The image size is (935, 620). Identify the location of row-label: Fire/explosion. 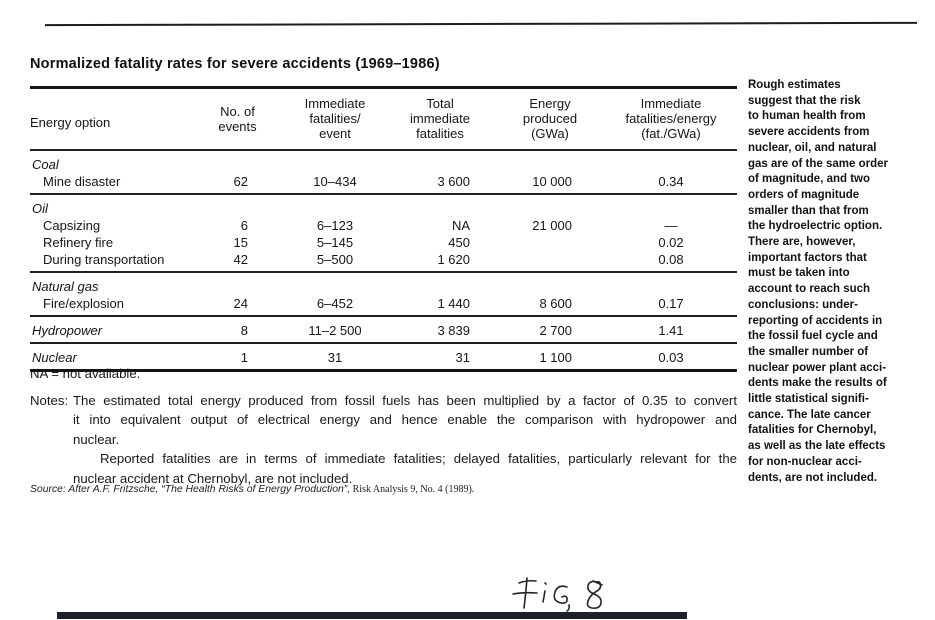
(83, 303).